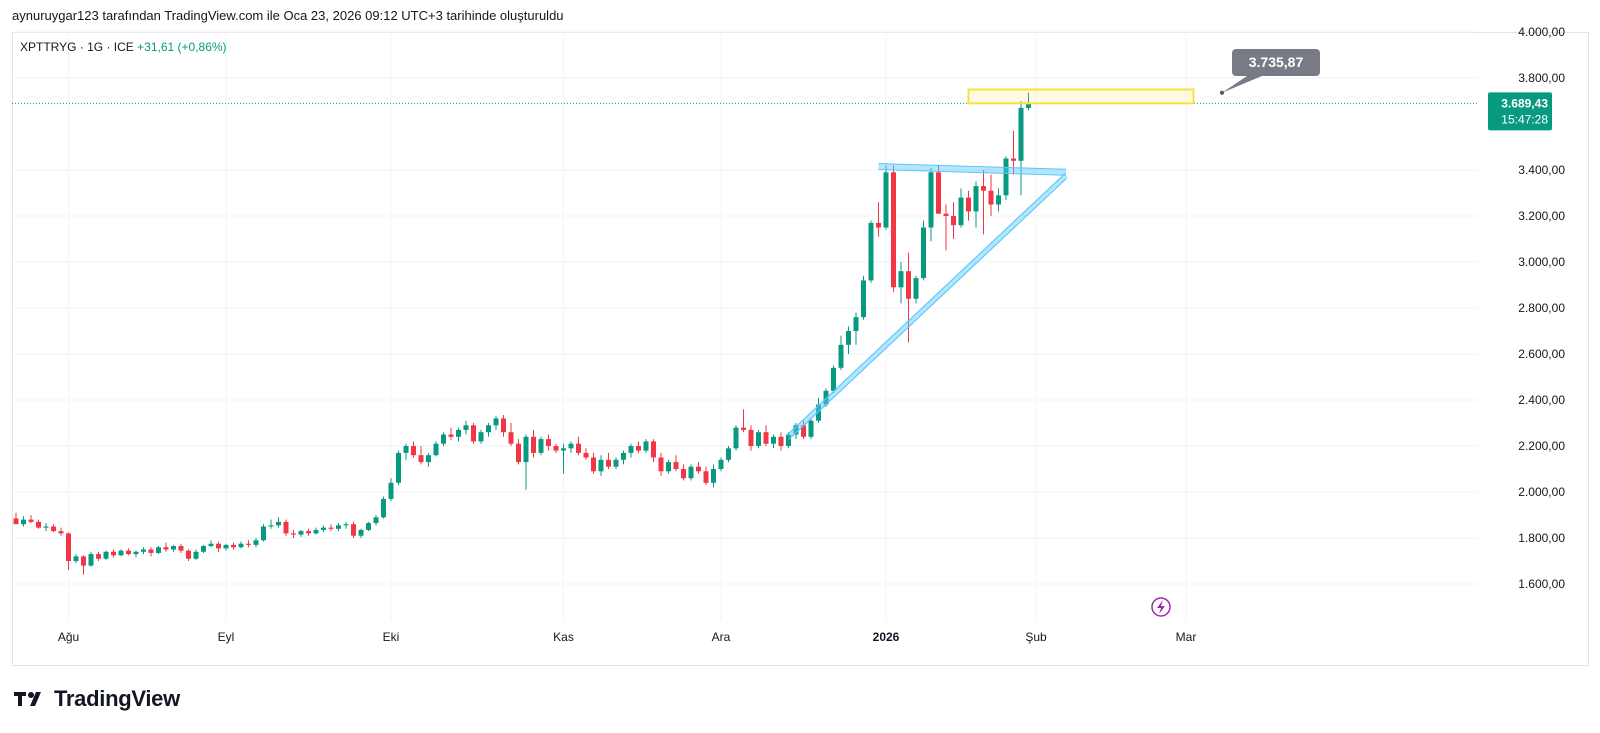  Describe the element at coordinates (1541, 32) in the screenshot. I see `y-tick-label: 4.000,00` at that location.